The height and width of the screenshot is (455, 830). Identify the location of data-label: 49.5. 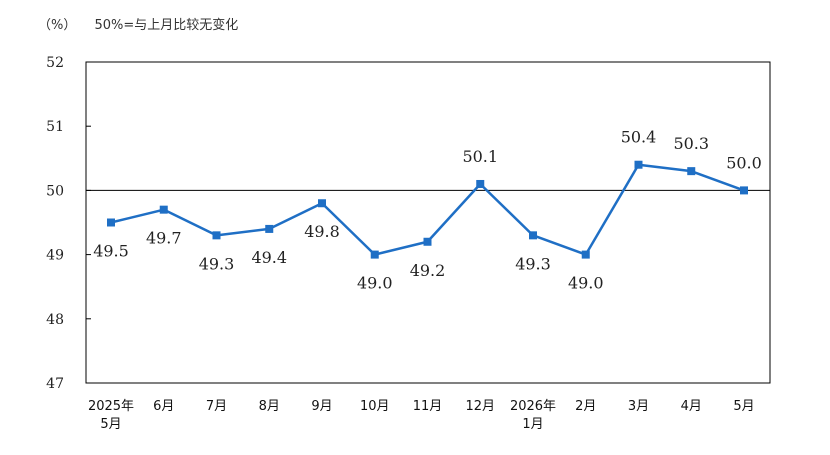
(111, 251).